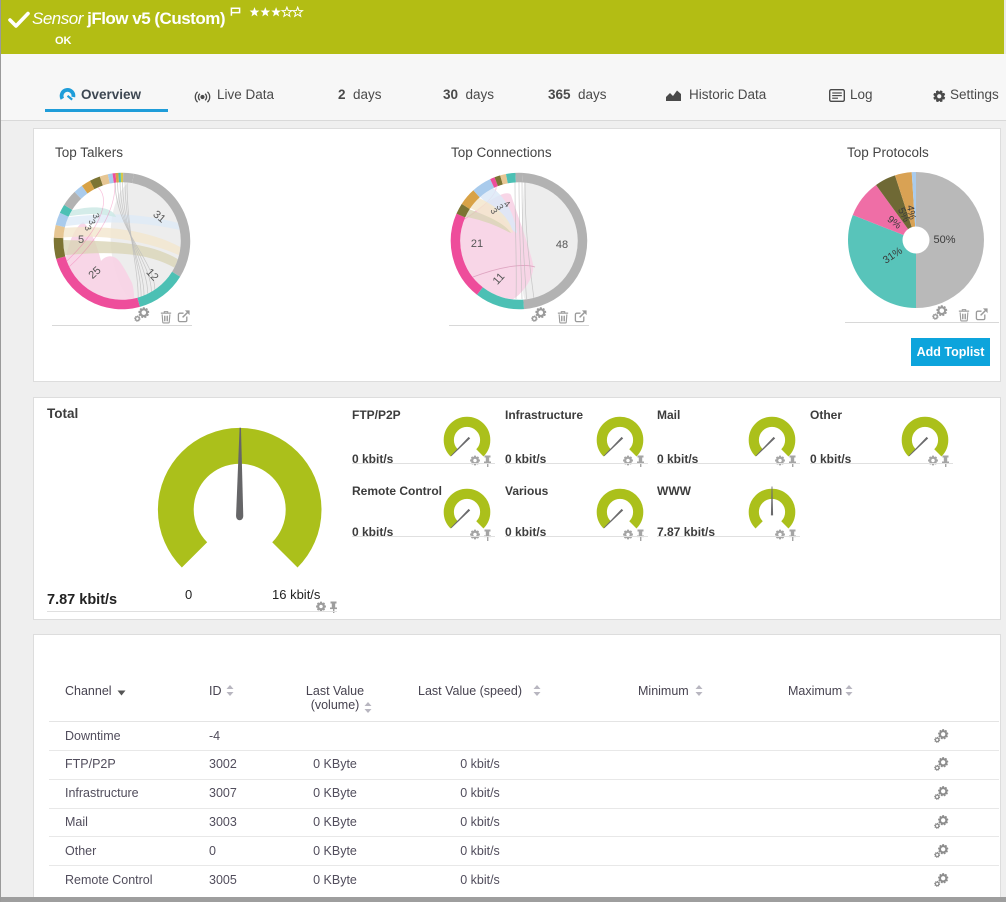  What do you see at coordinates (562, 245) in the screenshot?
I see `svg-text: 48` at bounding box center [562, 245].